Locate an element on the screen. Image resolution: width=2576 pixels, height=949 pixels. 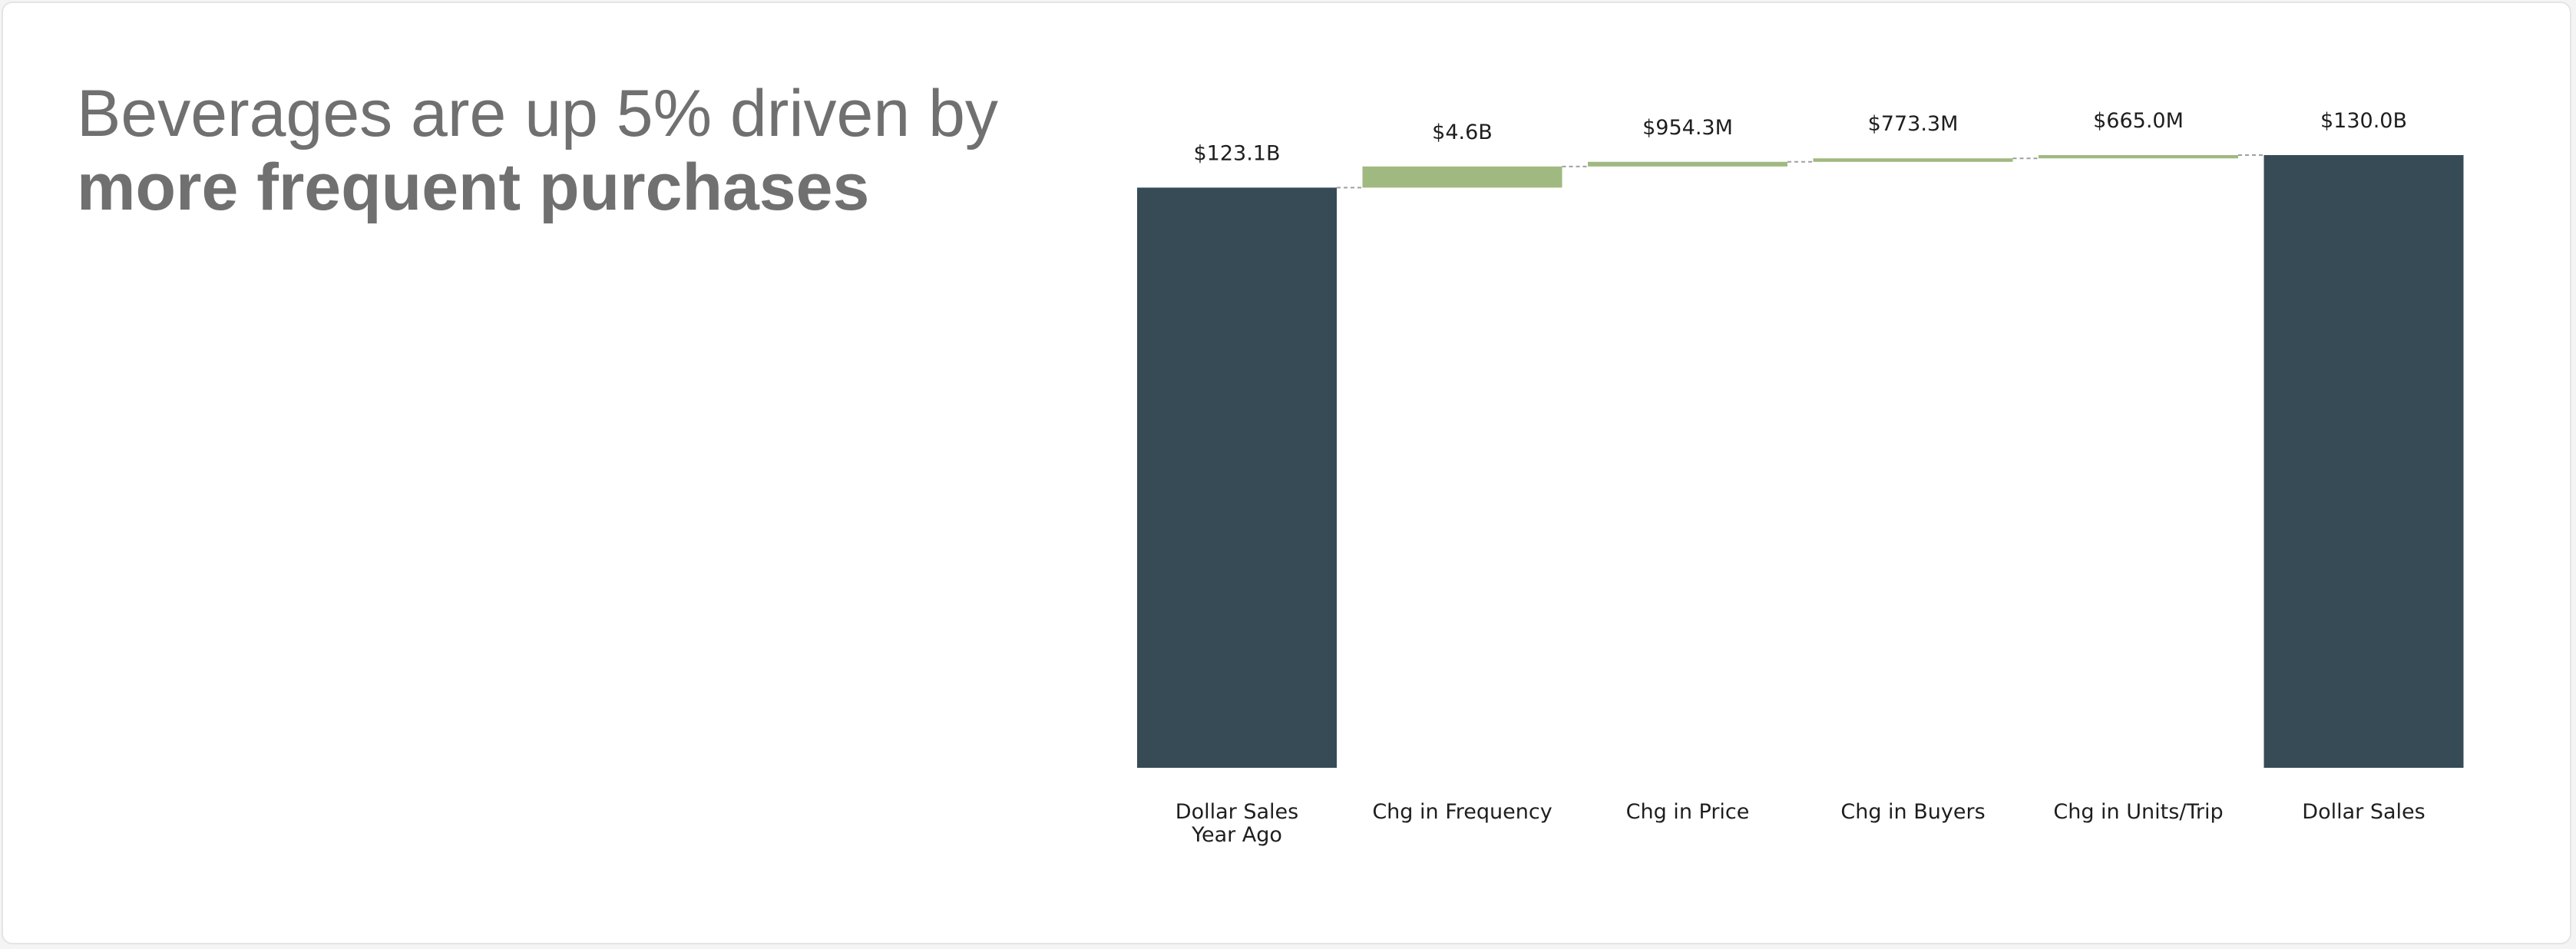
value-label-3: $954.3M is located at coordinates (1688, 128).